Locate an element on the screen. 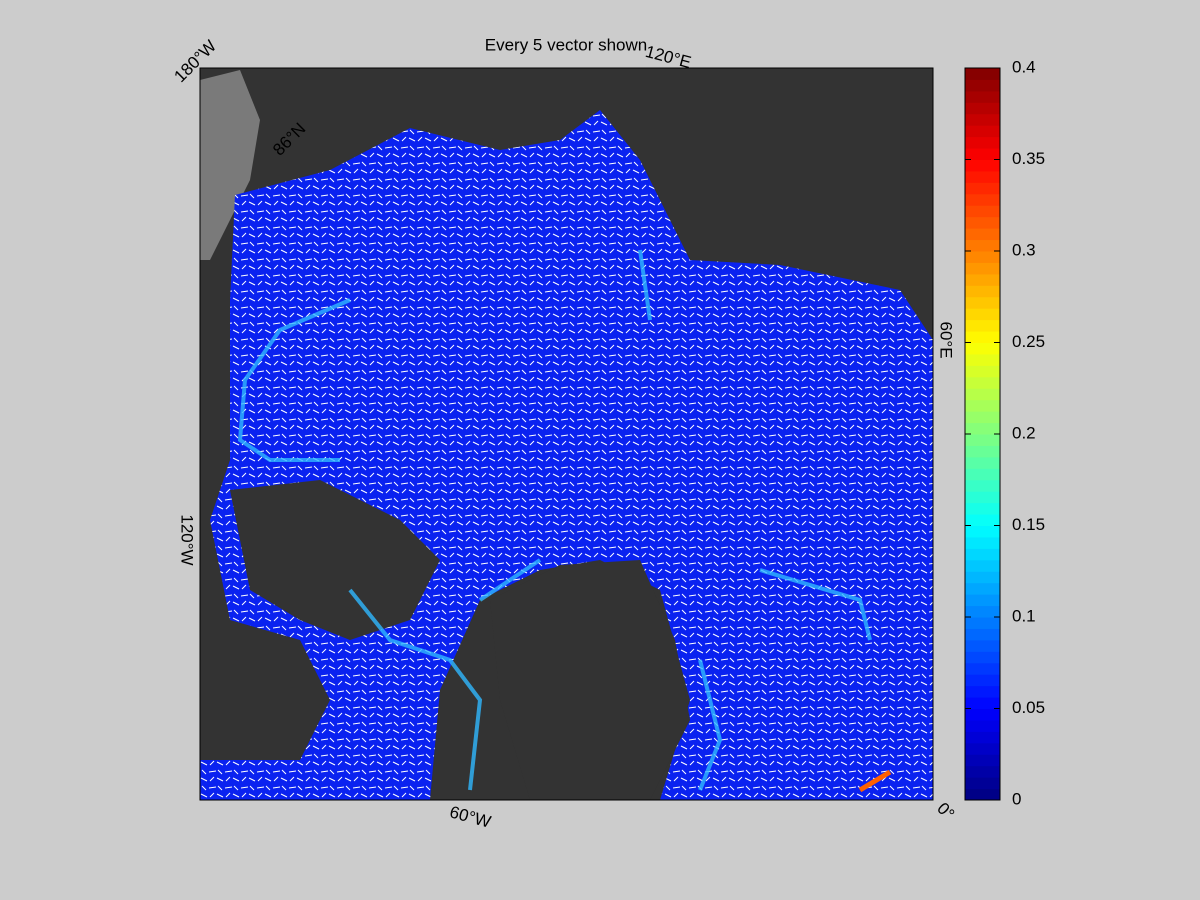 This screenshot has height=900, width=1200. tick-label: 0.35 is located at coordinates (1028, 158).